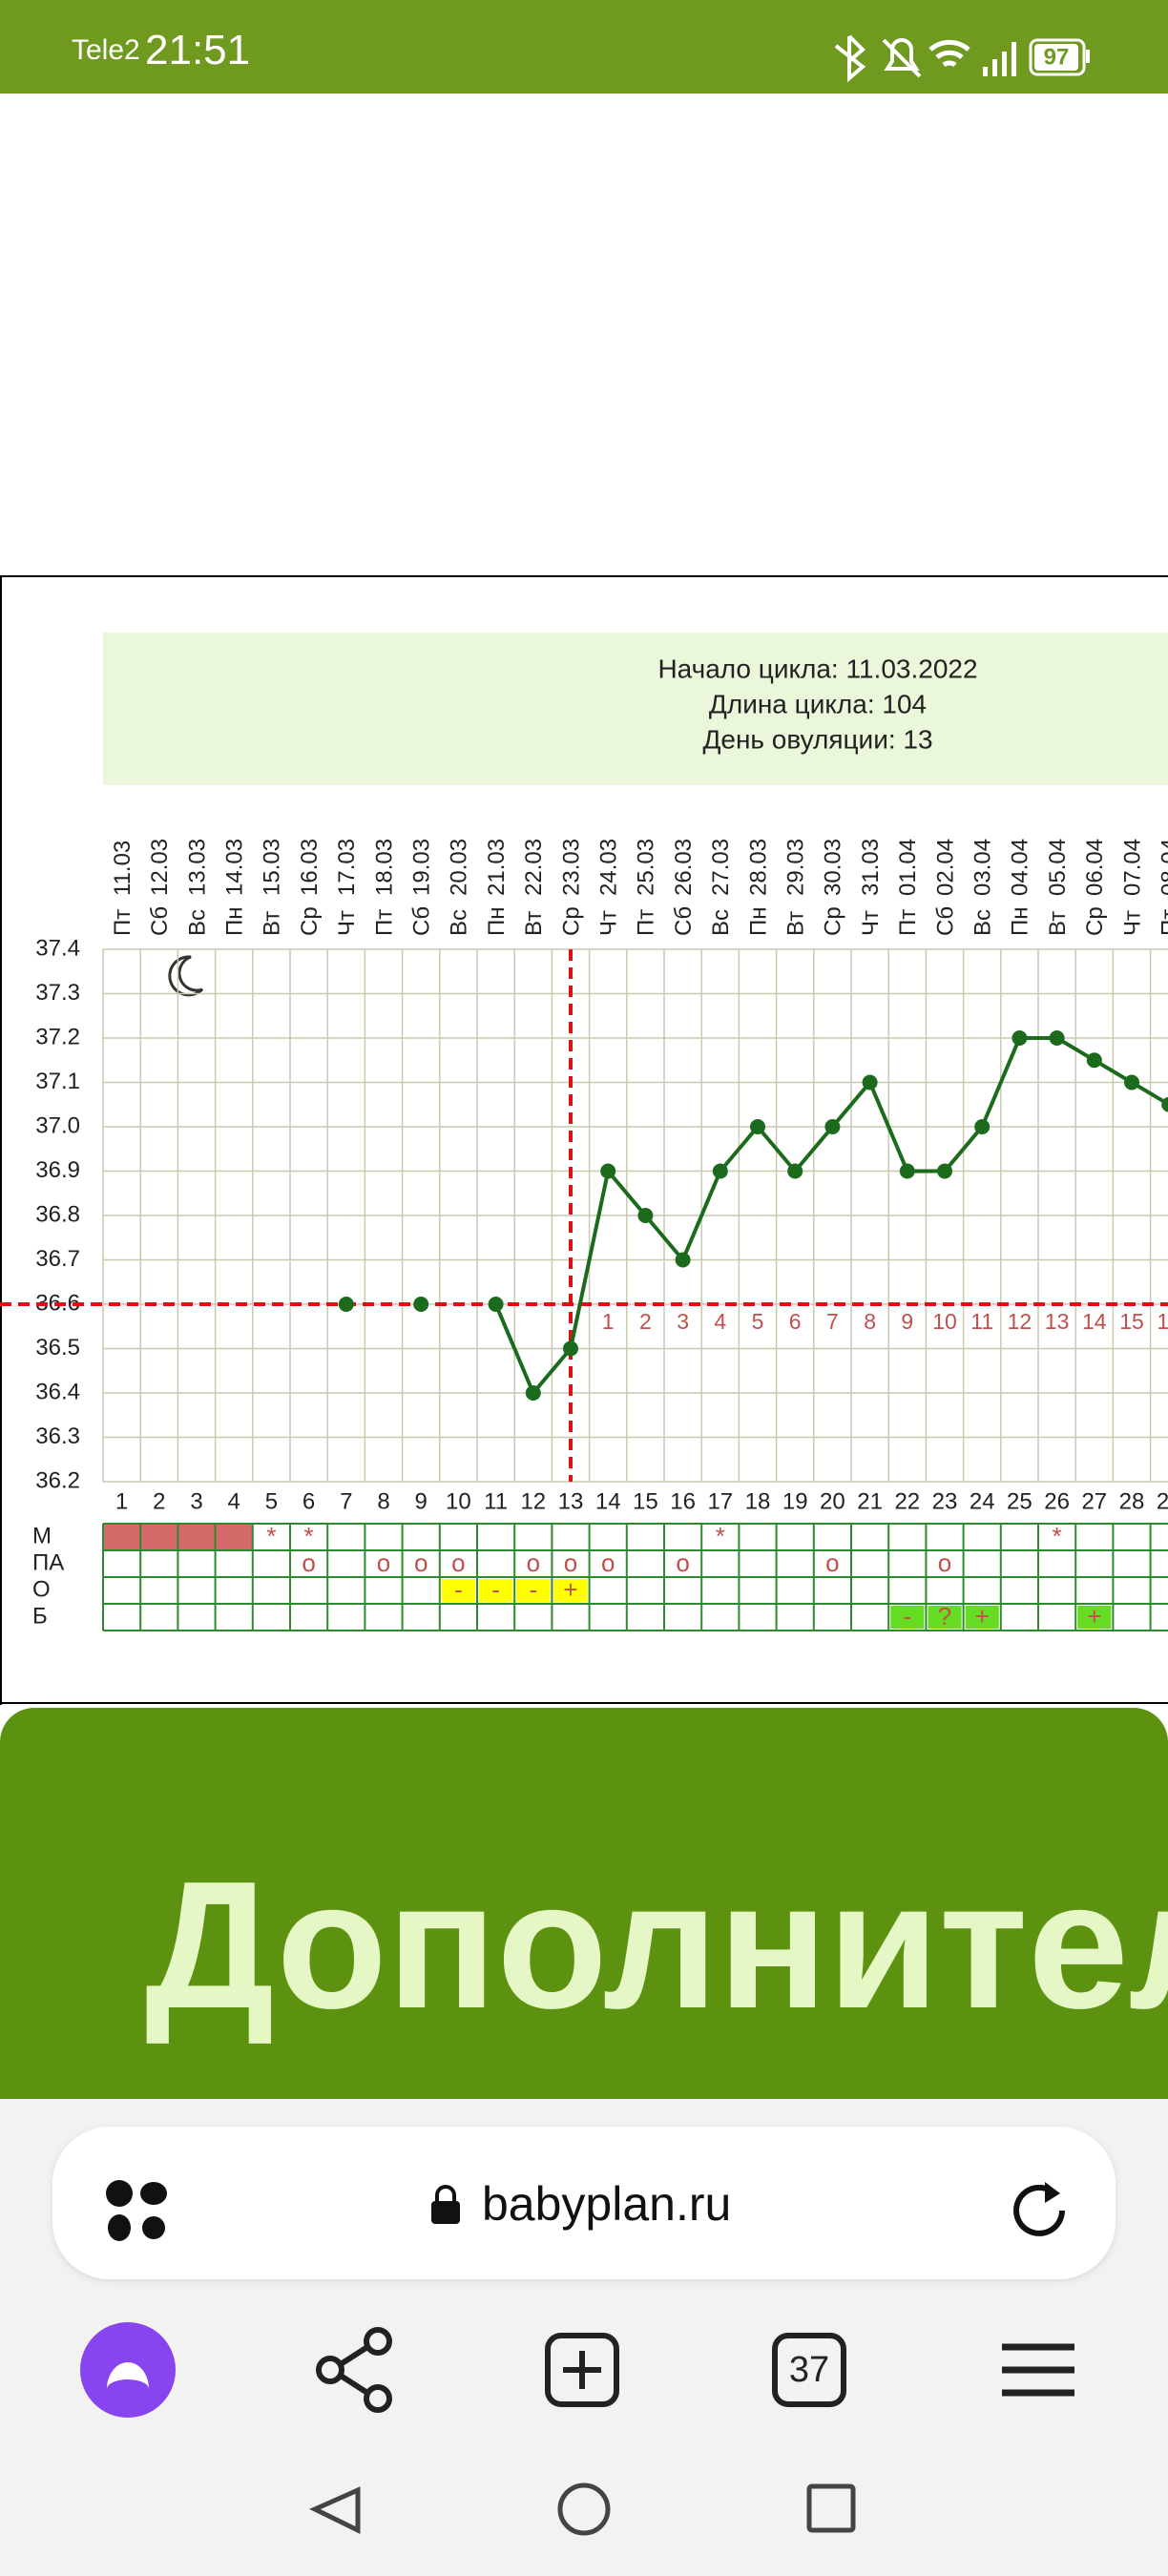  What do you see at coordinates (533, 1501) in the screenshot?
I see `x-tick-label: 12` at bounding box center [533, 1501].